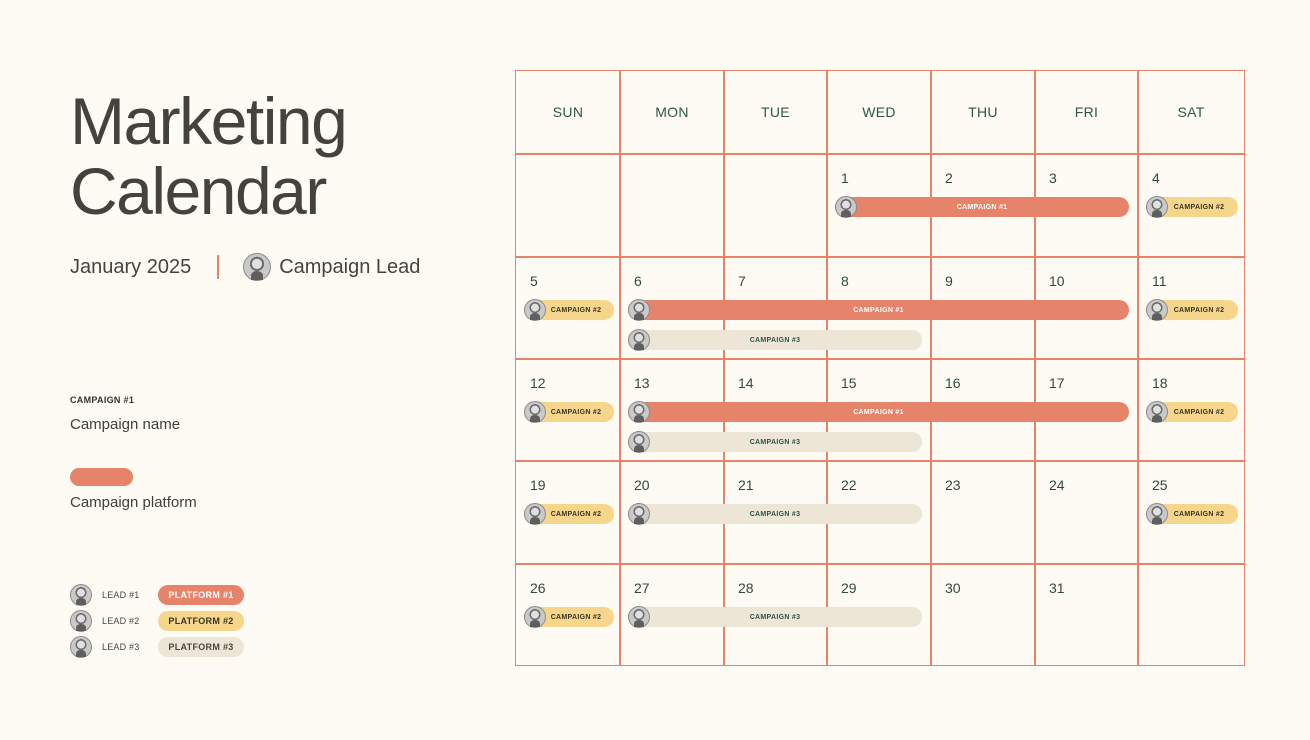 This screenshot has width=1310, height=740. Describe the element at coordinates (121, 595) in the screenshot. I see `lead-1-label: LEAD #1` at that location.